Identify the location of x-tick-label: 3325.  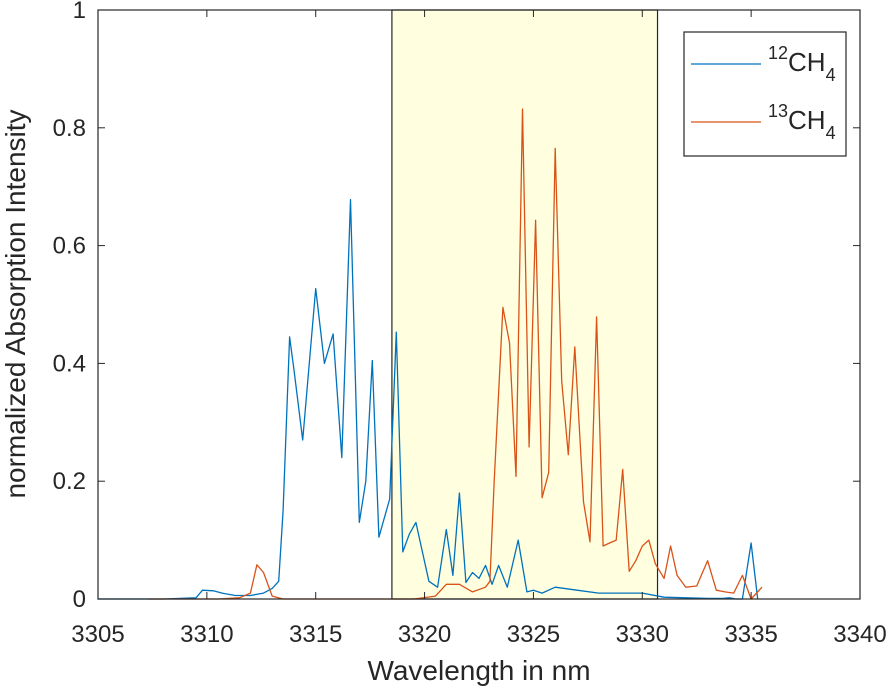
(533, 634).